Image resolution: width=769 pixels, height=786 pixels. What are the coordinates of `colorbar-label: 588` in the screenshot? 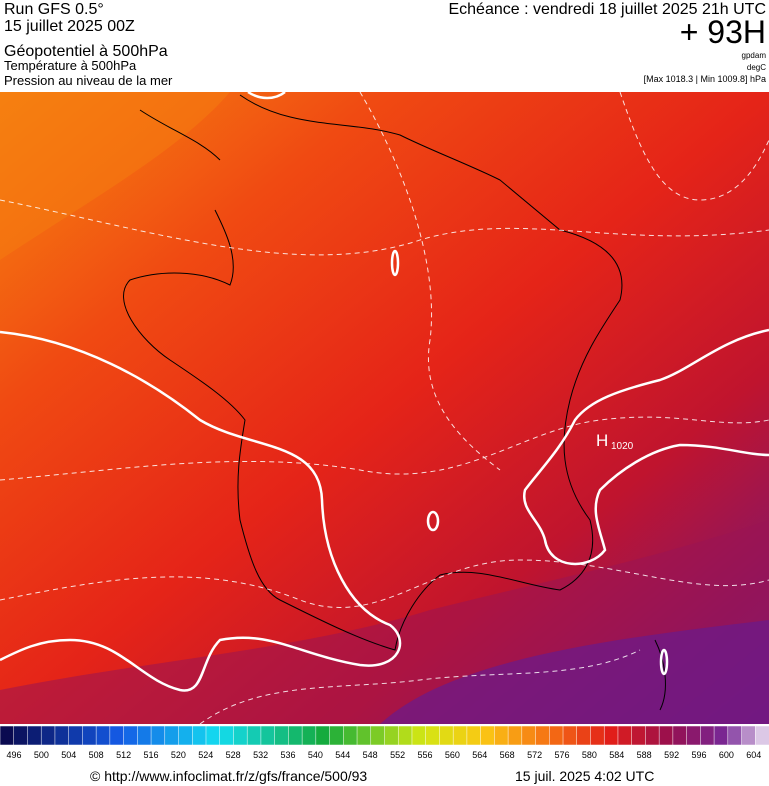 It's located at (644, 755).